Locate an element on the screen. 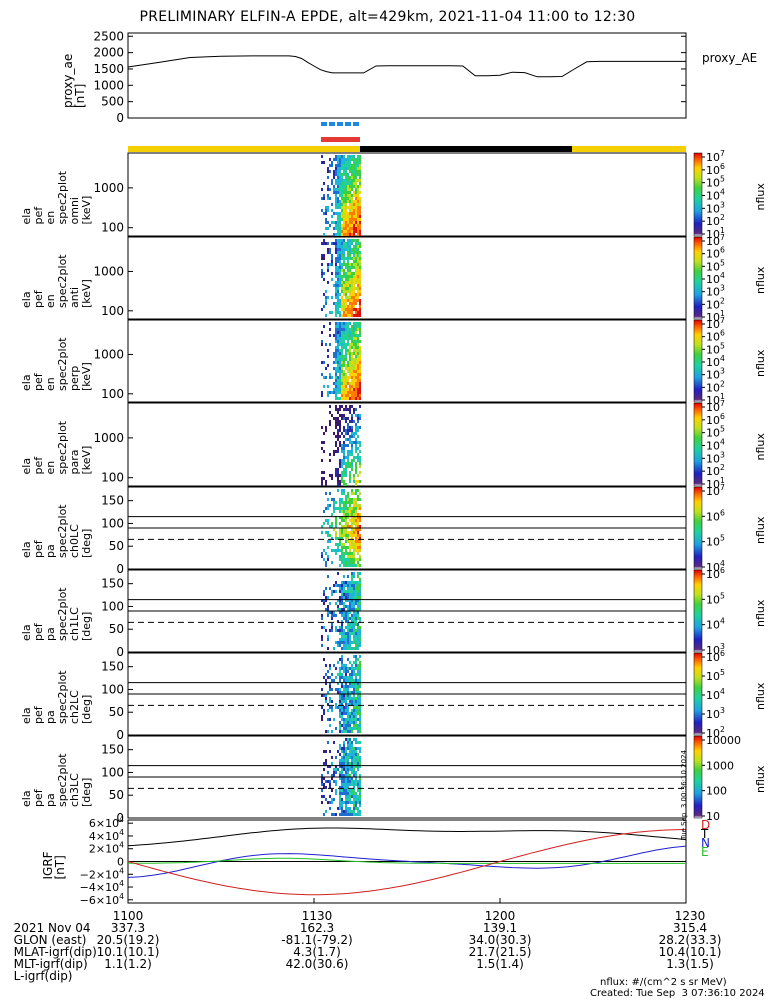  y-tick-label: 100 is located at coordinates (112, 689).